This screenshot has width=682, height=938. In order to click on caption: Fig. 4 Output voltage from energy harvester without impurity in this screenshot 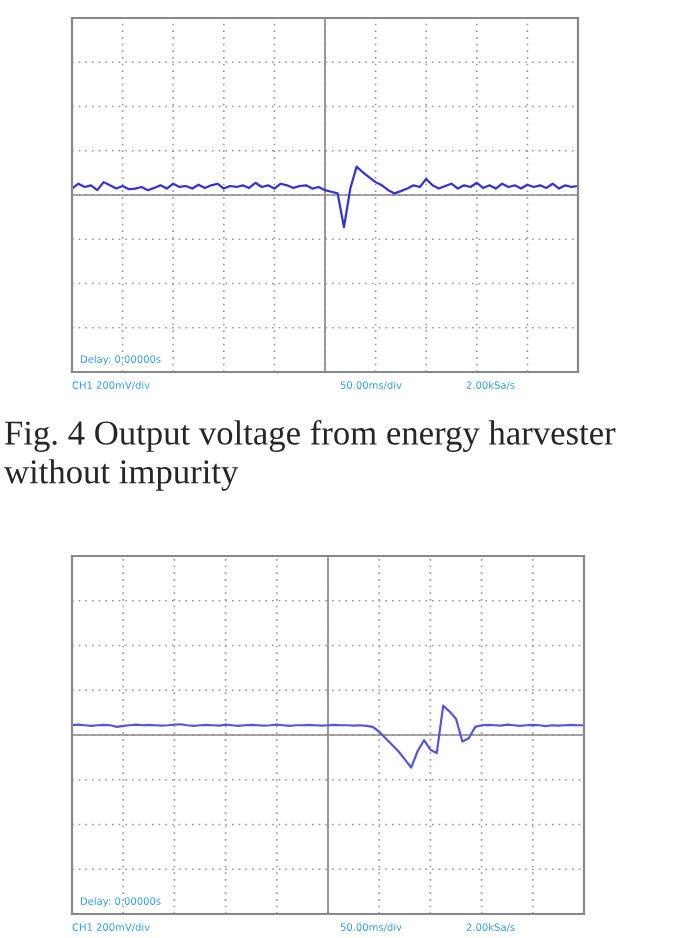, I will do `click(310, 455)`.